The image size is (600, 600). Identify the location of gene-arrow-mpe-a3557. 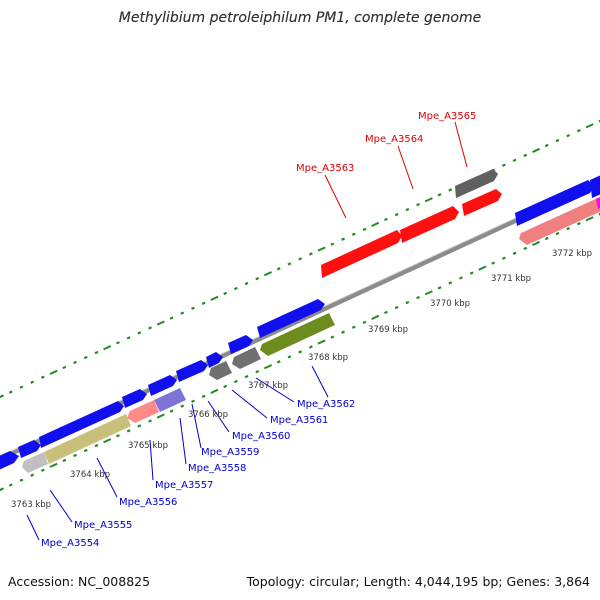
(134, 398).